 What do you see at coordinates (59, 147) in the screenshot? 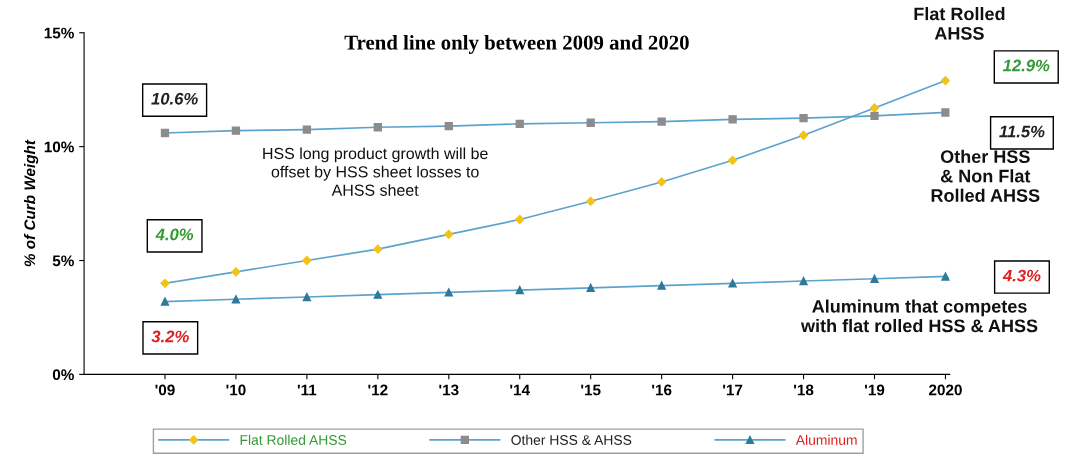
I see `y-tick-label: 10%` at bounding box center [59, 147].